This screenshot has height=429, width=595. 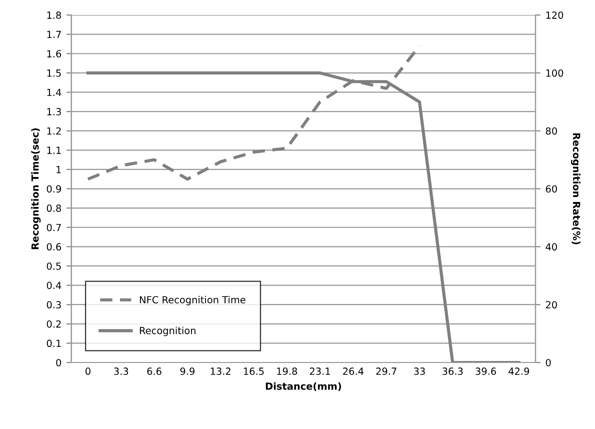 I want to click on y-tick-label: 1.7, so click(x=54, y=34).